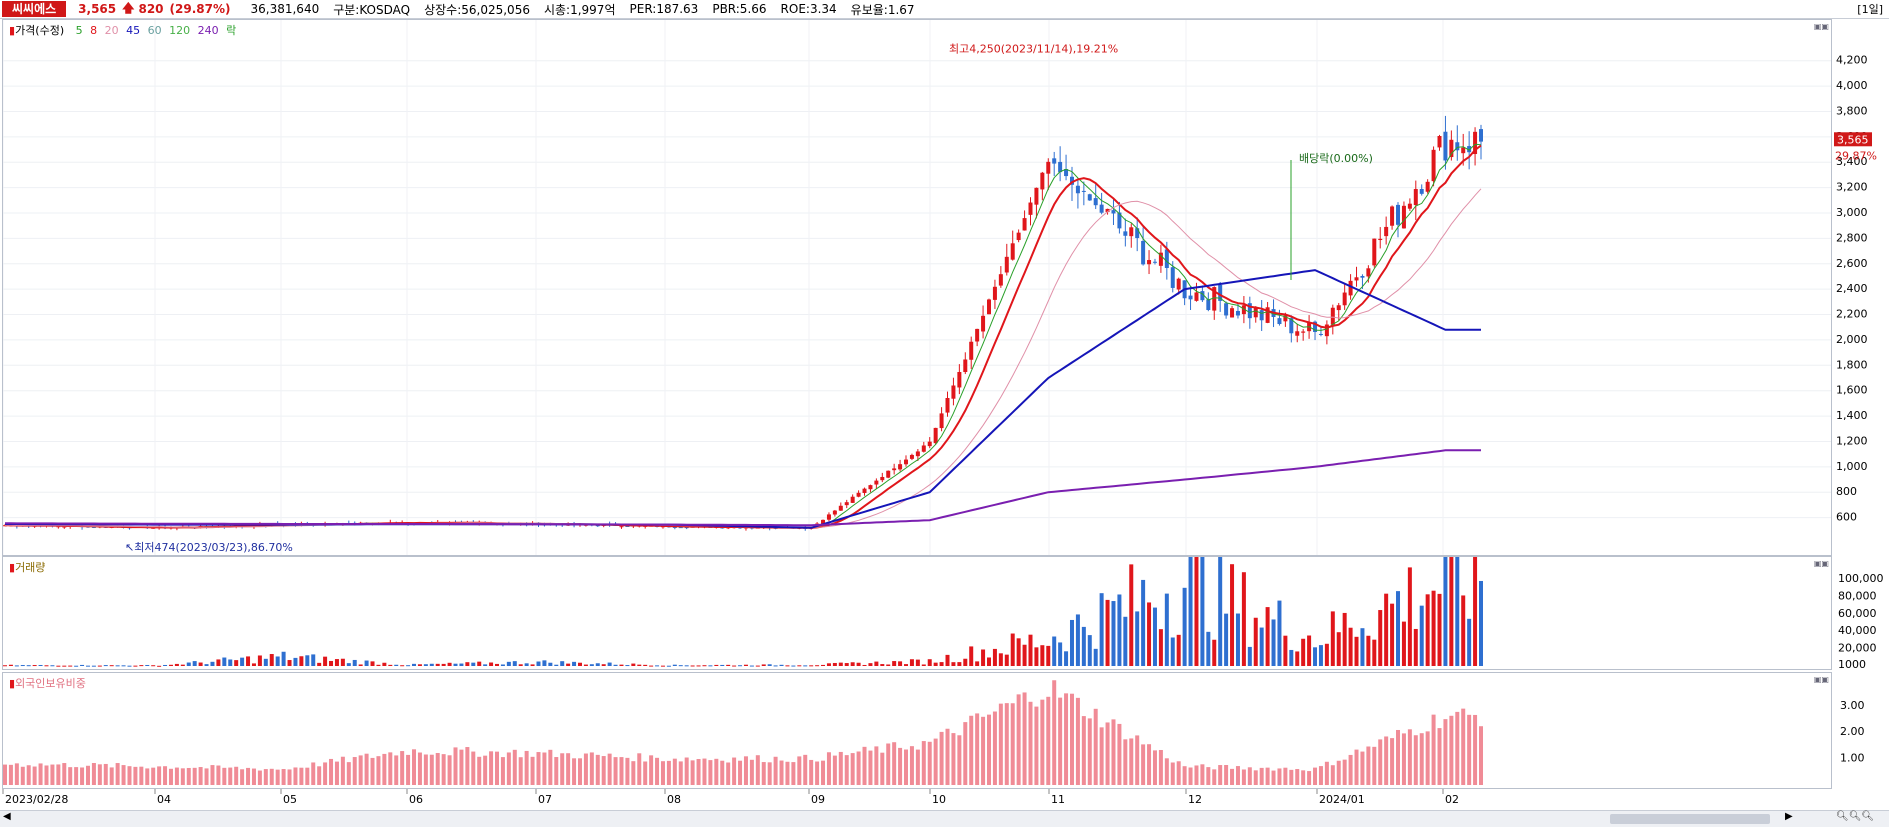 The height and width of the screenshot is (827, 1889). Describe the element at coordinates (231, 30) in the screenshot. I see `legend-drop: 락` at that location.